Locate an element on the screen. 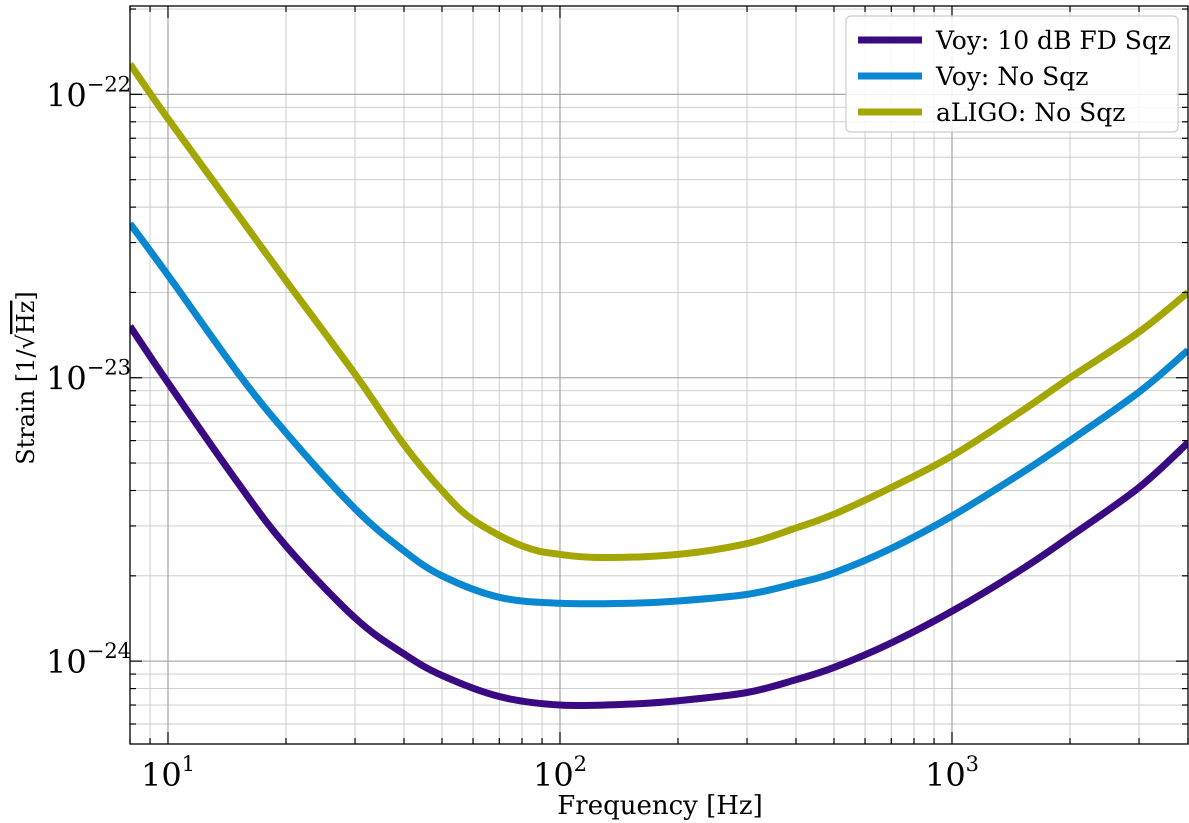  x-axis-label: Frequency [Hz] is located at coordinates (660, 806).